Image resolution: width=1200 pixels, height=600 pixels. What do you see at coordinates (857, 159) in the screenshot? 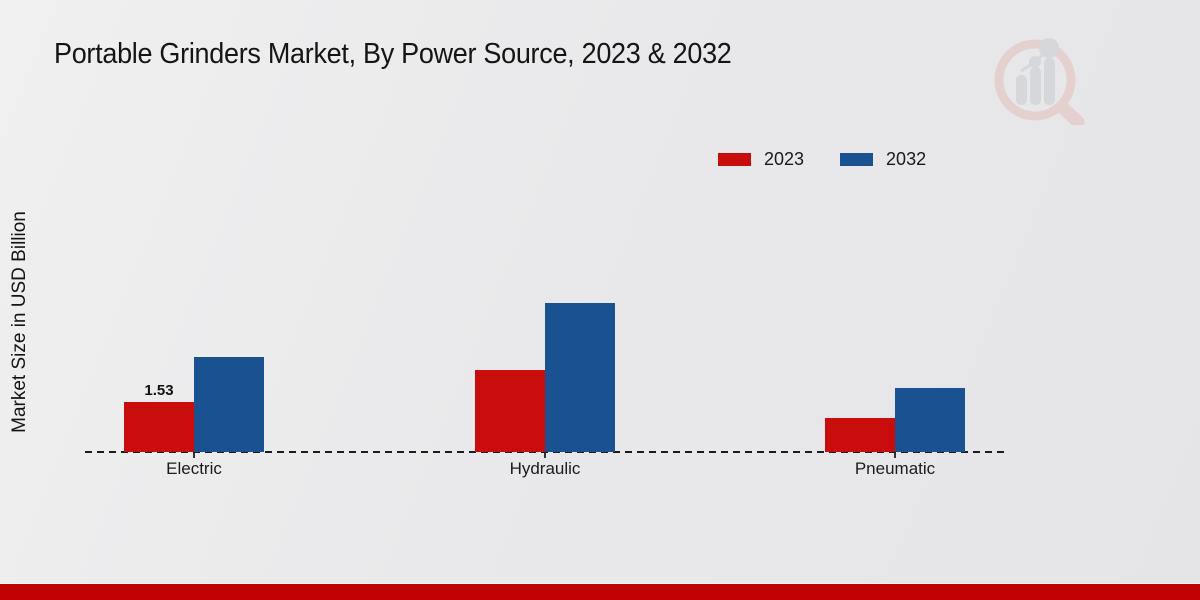
I see `legend-swatch-2032-icon` at bounding box center [857, 159].